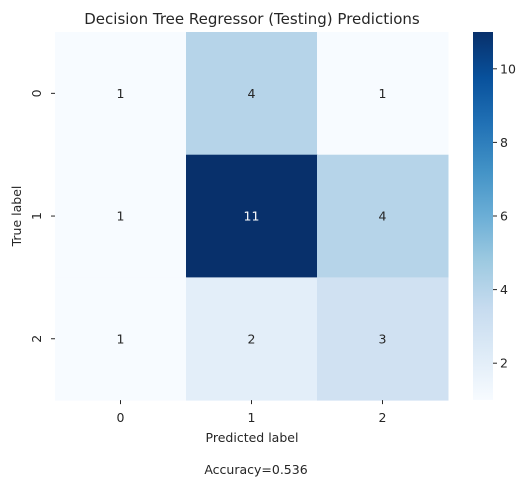  I want to click on colorbar-tick-label-0: 2, so click(504, 363).